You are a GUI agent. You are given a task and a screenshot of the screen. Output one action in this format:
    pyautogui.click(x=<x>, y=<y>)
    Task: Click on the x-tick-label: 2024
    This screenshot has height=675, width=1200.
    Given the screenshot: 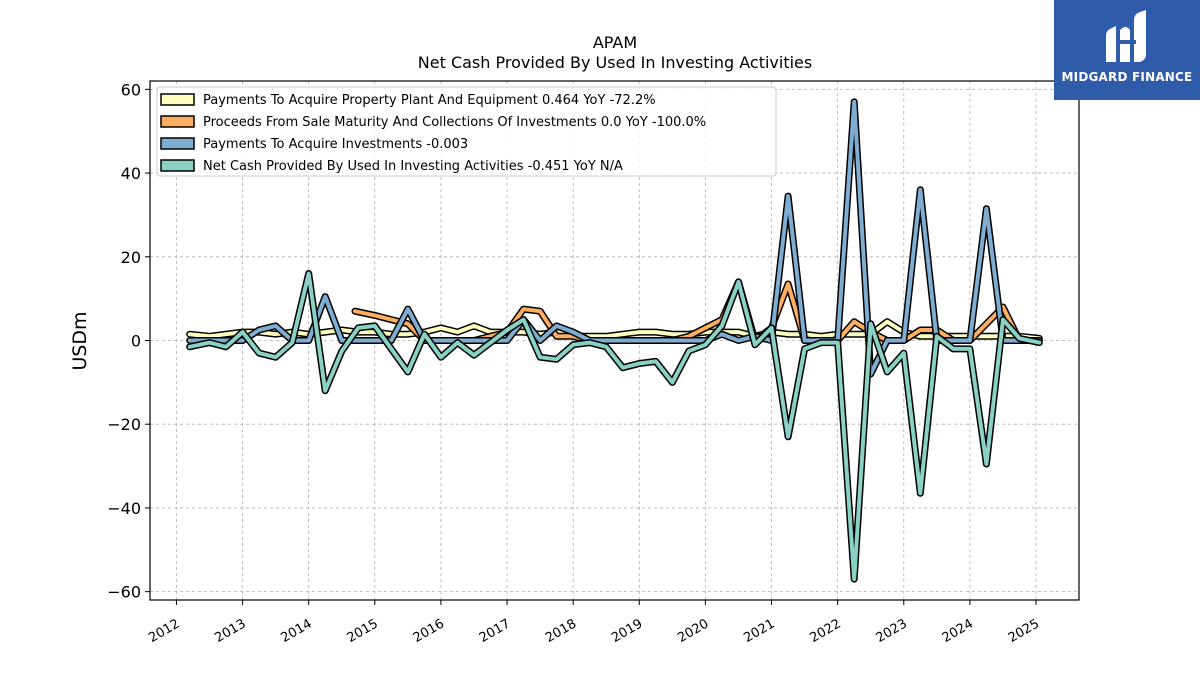 What is the action you would take?
    pyautogui.click(x=958, y=631)
    